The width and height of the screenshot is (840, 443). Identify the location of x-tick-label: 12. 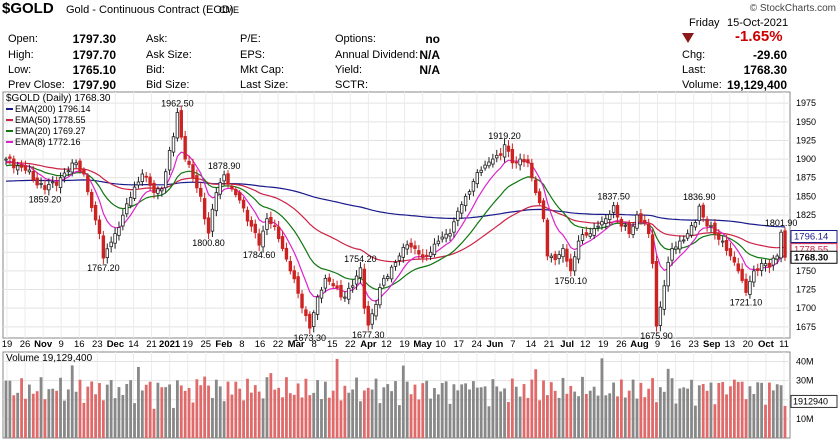
(585, 344).